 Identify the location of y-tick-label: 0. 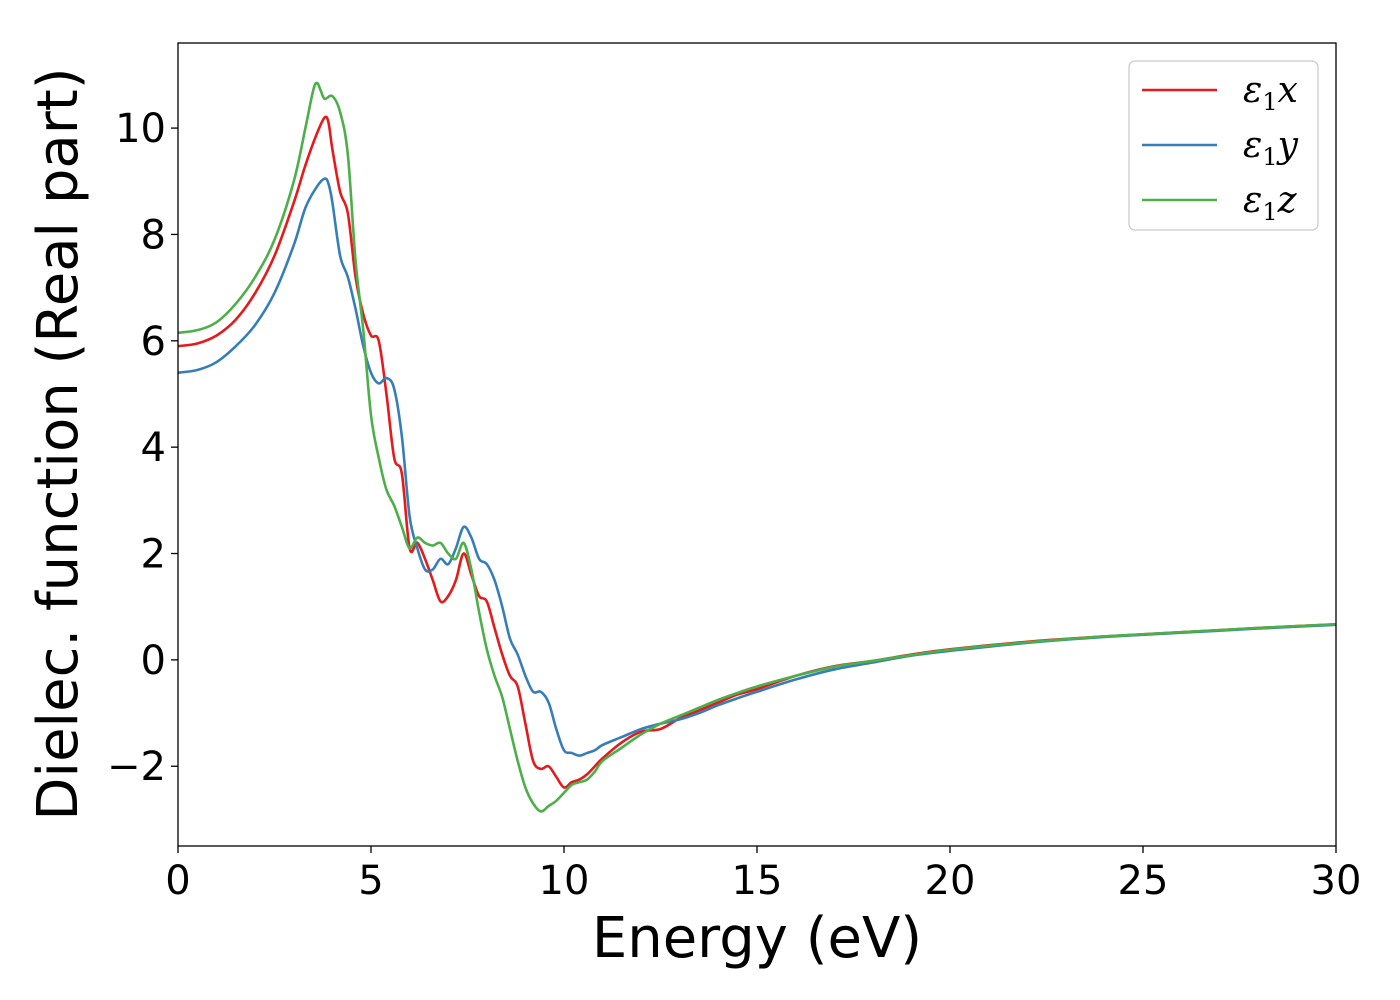
(153, 661).